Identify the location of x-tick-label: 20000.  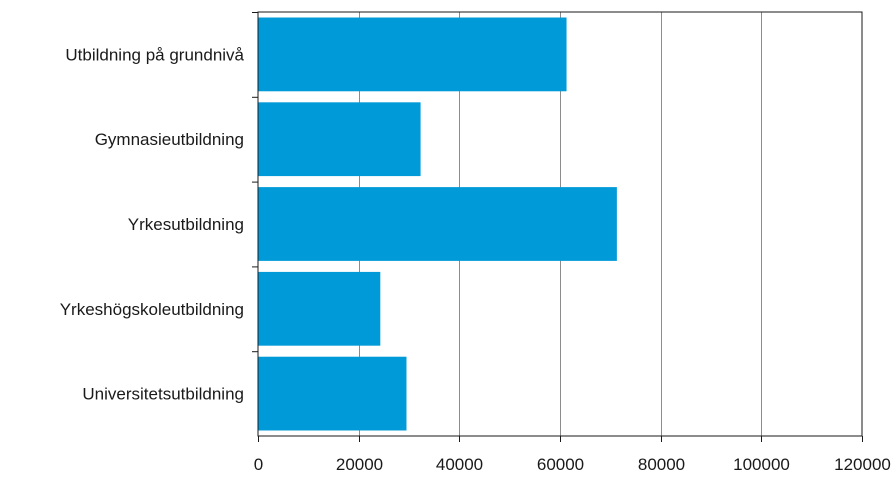
(359, 464).